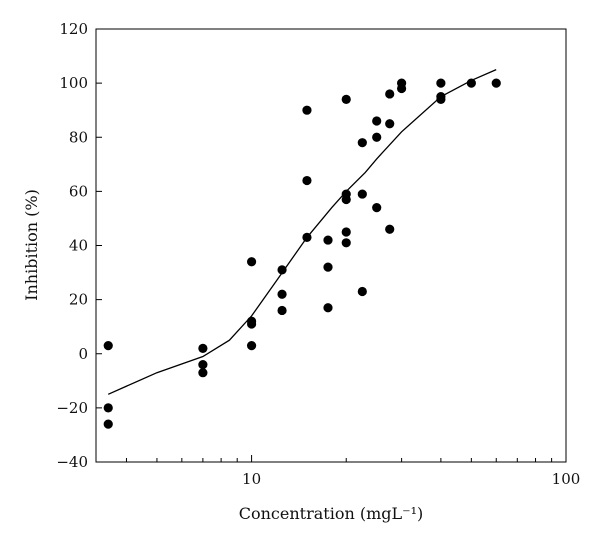 The image size is (600, 543). What do you see at coordinates (78, 191) in the screenshot?
I see `y-tick-label: 60` at bounding box center [78, 191].